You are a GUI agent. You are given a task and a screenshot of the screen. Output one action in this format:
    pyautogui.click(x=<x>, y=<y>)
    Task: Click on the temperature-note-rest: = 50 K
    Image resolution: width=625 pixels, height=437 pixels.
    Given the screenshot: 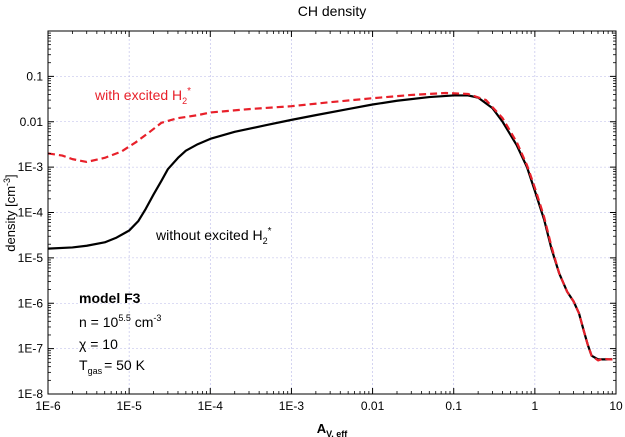 What is the action you would take?
    pyautogui.click(x=125, y=365)
    